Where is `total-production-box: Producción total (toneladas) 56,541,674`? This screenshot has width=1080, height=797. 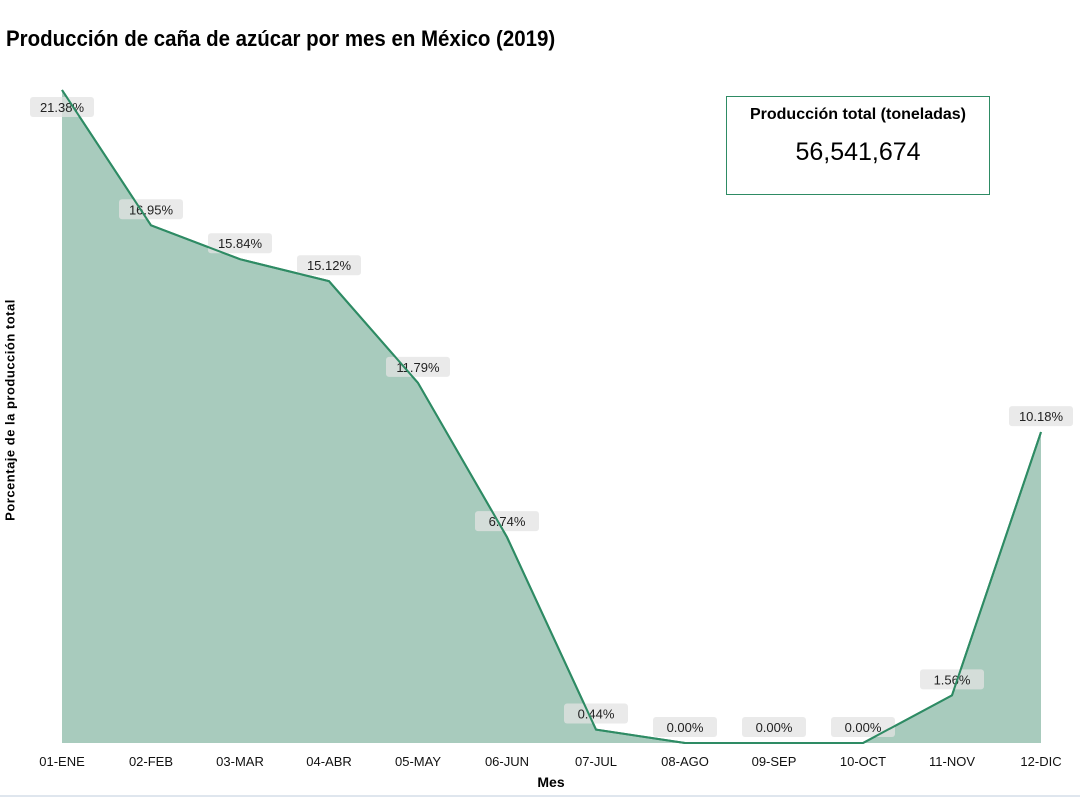 total-production-box: Producción total (toneladas) 56,541,674 is located at coordinates (858, 145).